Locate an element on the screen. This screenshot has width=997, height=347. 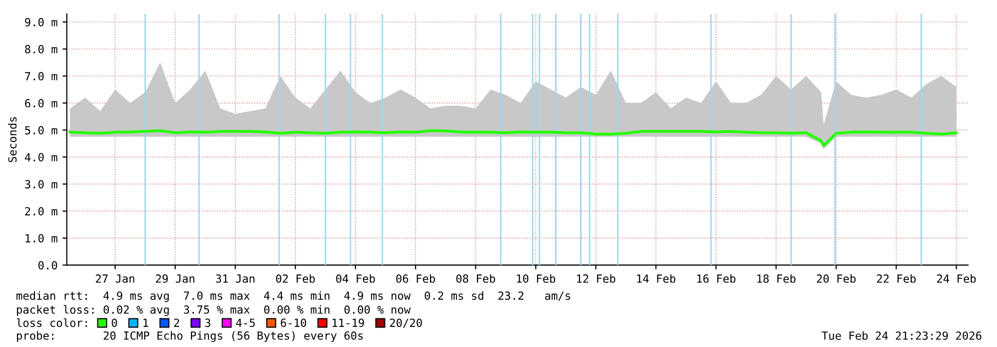
x-tick-label: 27 Jan is located at coordinates (115, 278).